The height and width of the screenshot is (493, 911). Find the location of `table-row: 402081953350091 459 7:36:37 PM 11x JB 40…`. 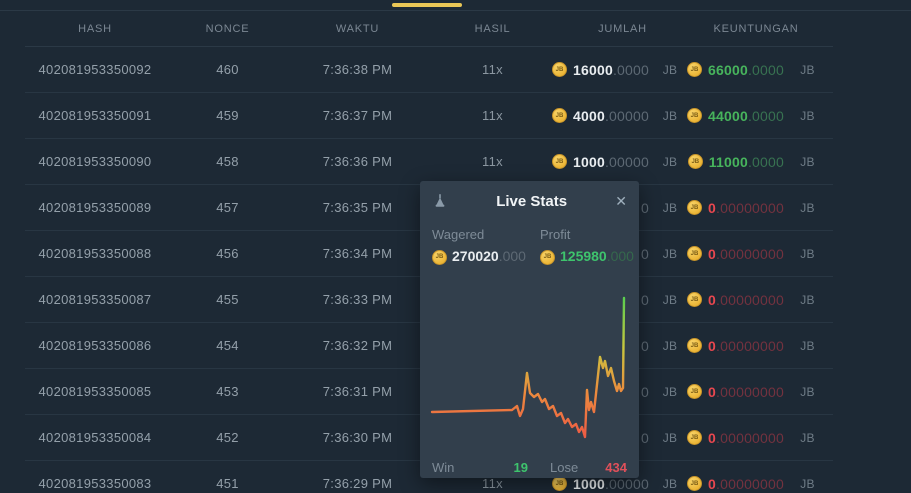

table-row: 402081953350091 459 7:36:37 PM 11x JB 40… is located at coordinates (429, 116).